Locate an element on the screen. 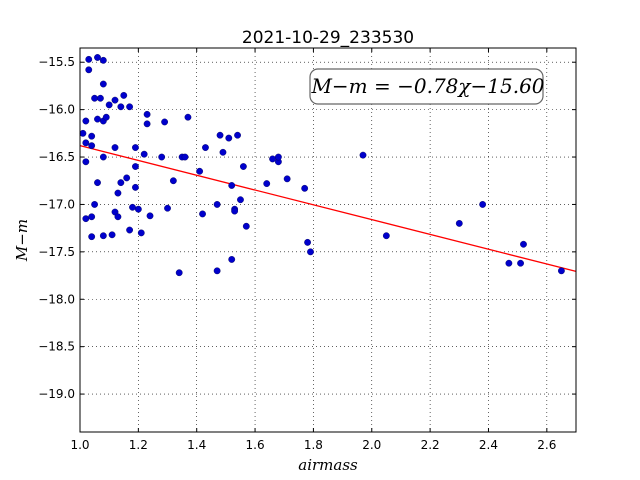  chart-title: 2021-10-29_233530 is located at coordinates (328, 38).